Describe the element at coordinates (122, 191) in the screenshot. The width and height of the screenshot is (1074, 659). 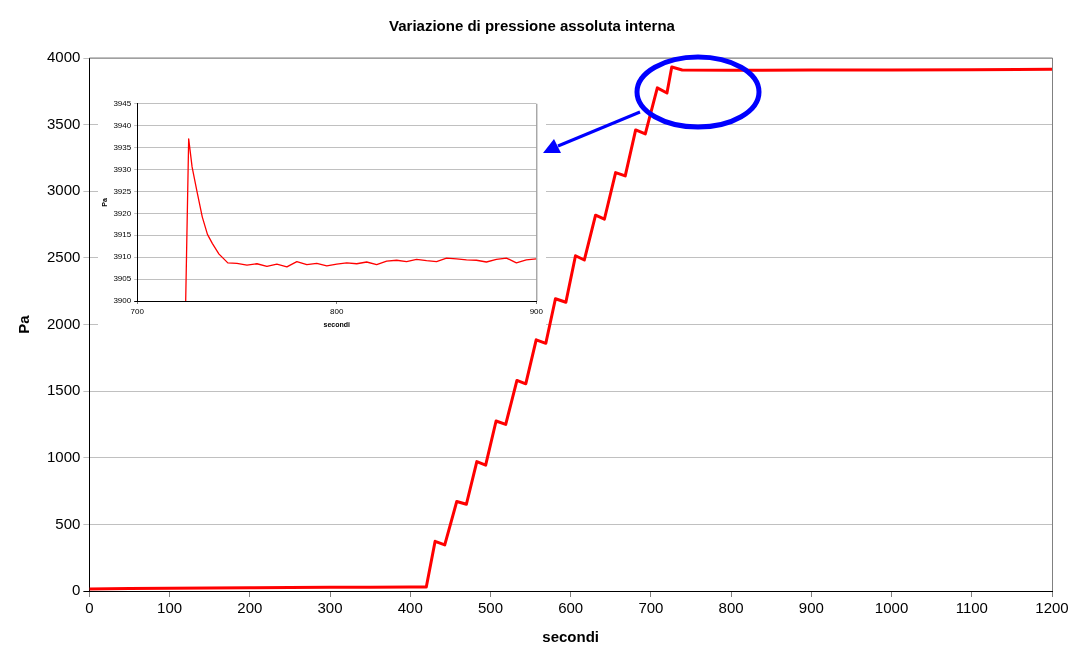
I see `y-tick-label: 3925` at that location.